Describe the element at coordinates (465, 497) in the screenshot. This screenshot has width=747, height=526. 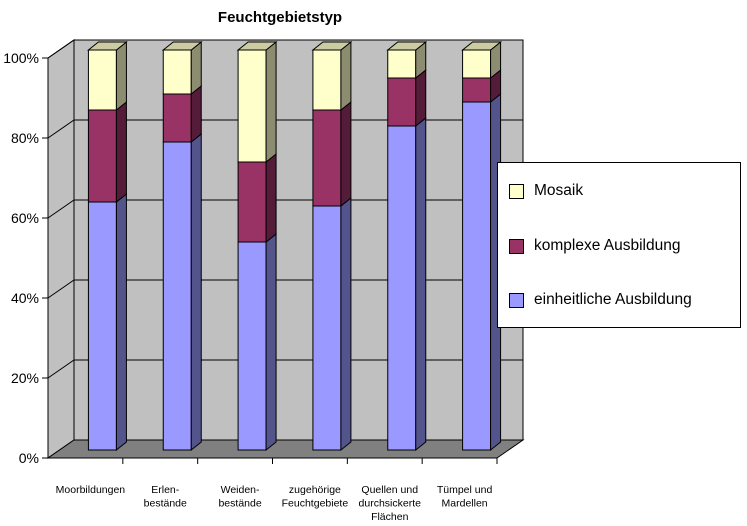
I see `x-tick-label: Tümpel und Mardellen` at that location.